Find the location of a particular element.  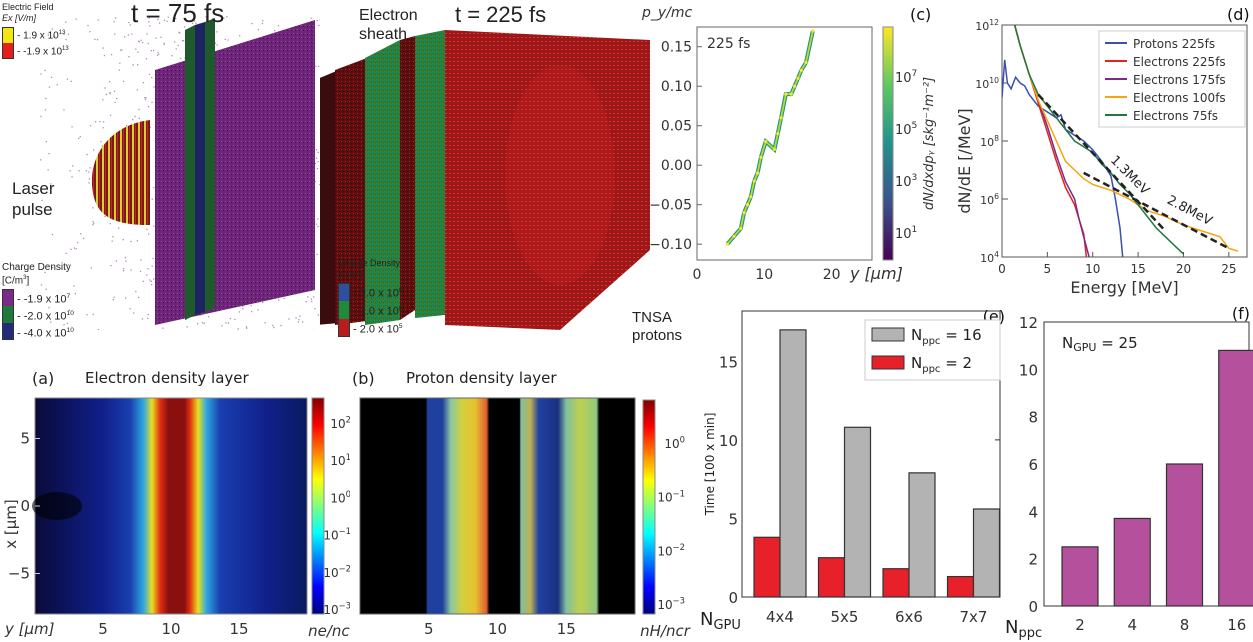

legend-label: Protons 225fs is located at coordinates (1174, 44).